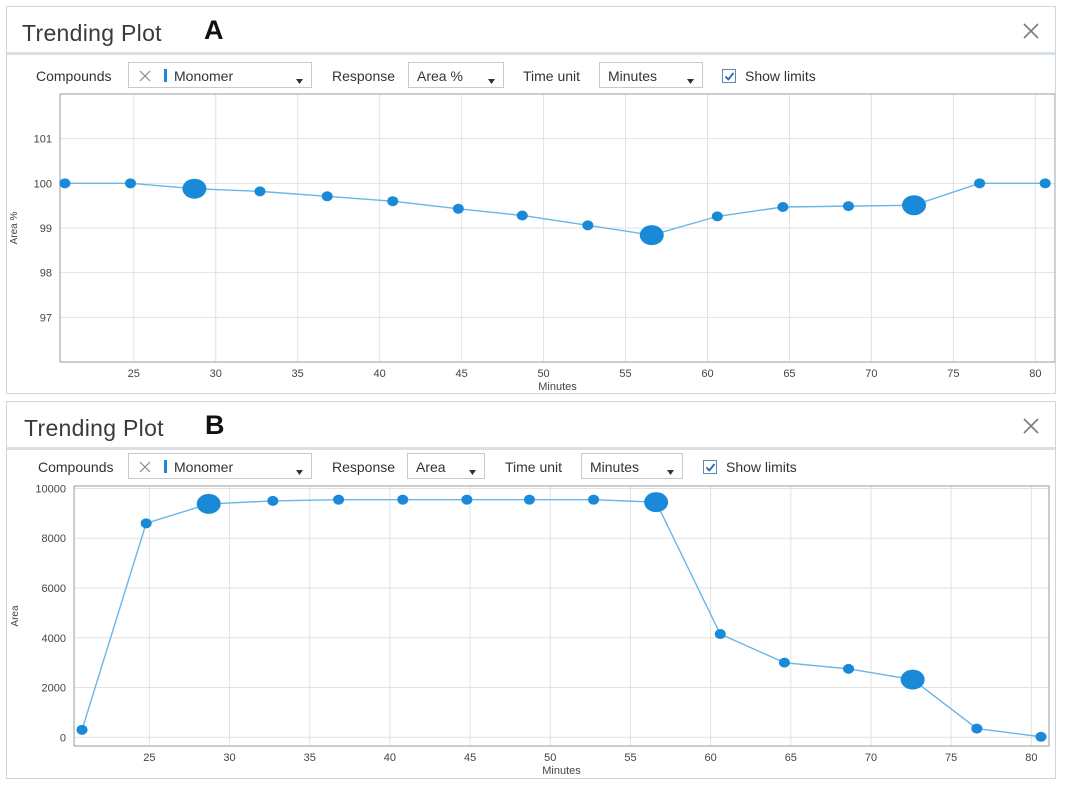 This screenshot has width=1066, height=785. Describe the element at coordinates (63, 738) in the screenshot. I see `y-tick-label: 0` at that location.